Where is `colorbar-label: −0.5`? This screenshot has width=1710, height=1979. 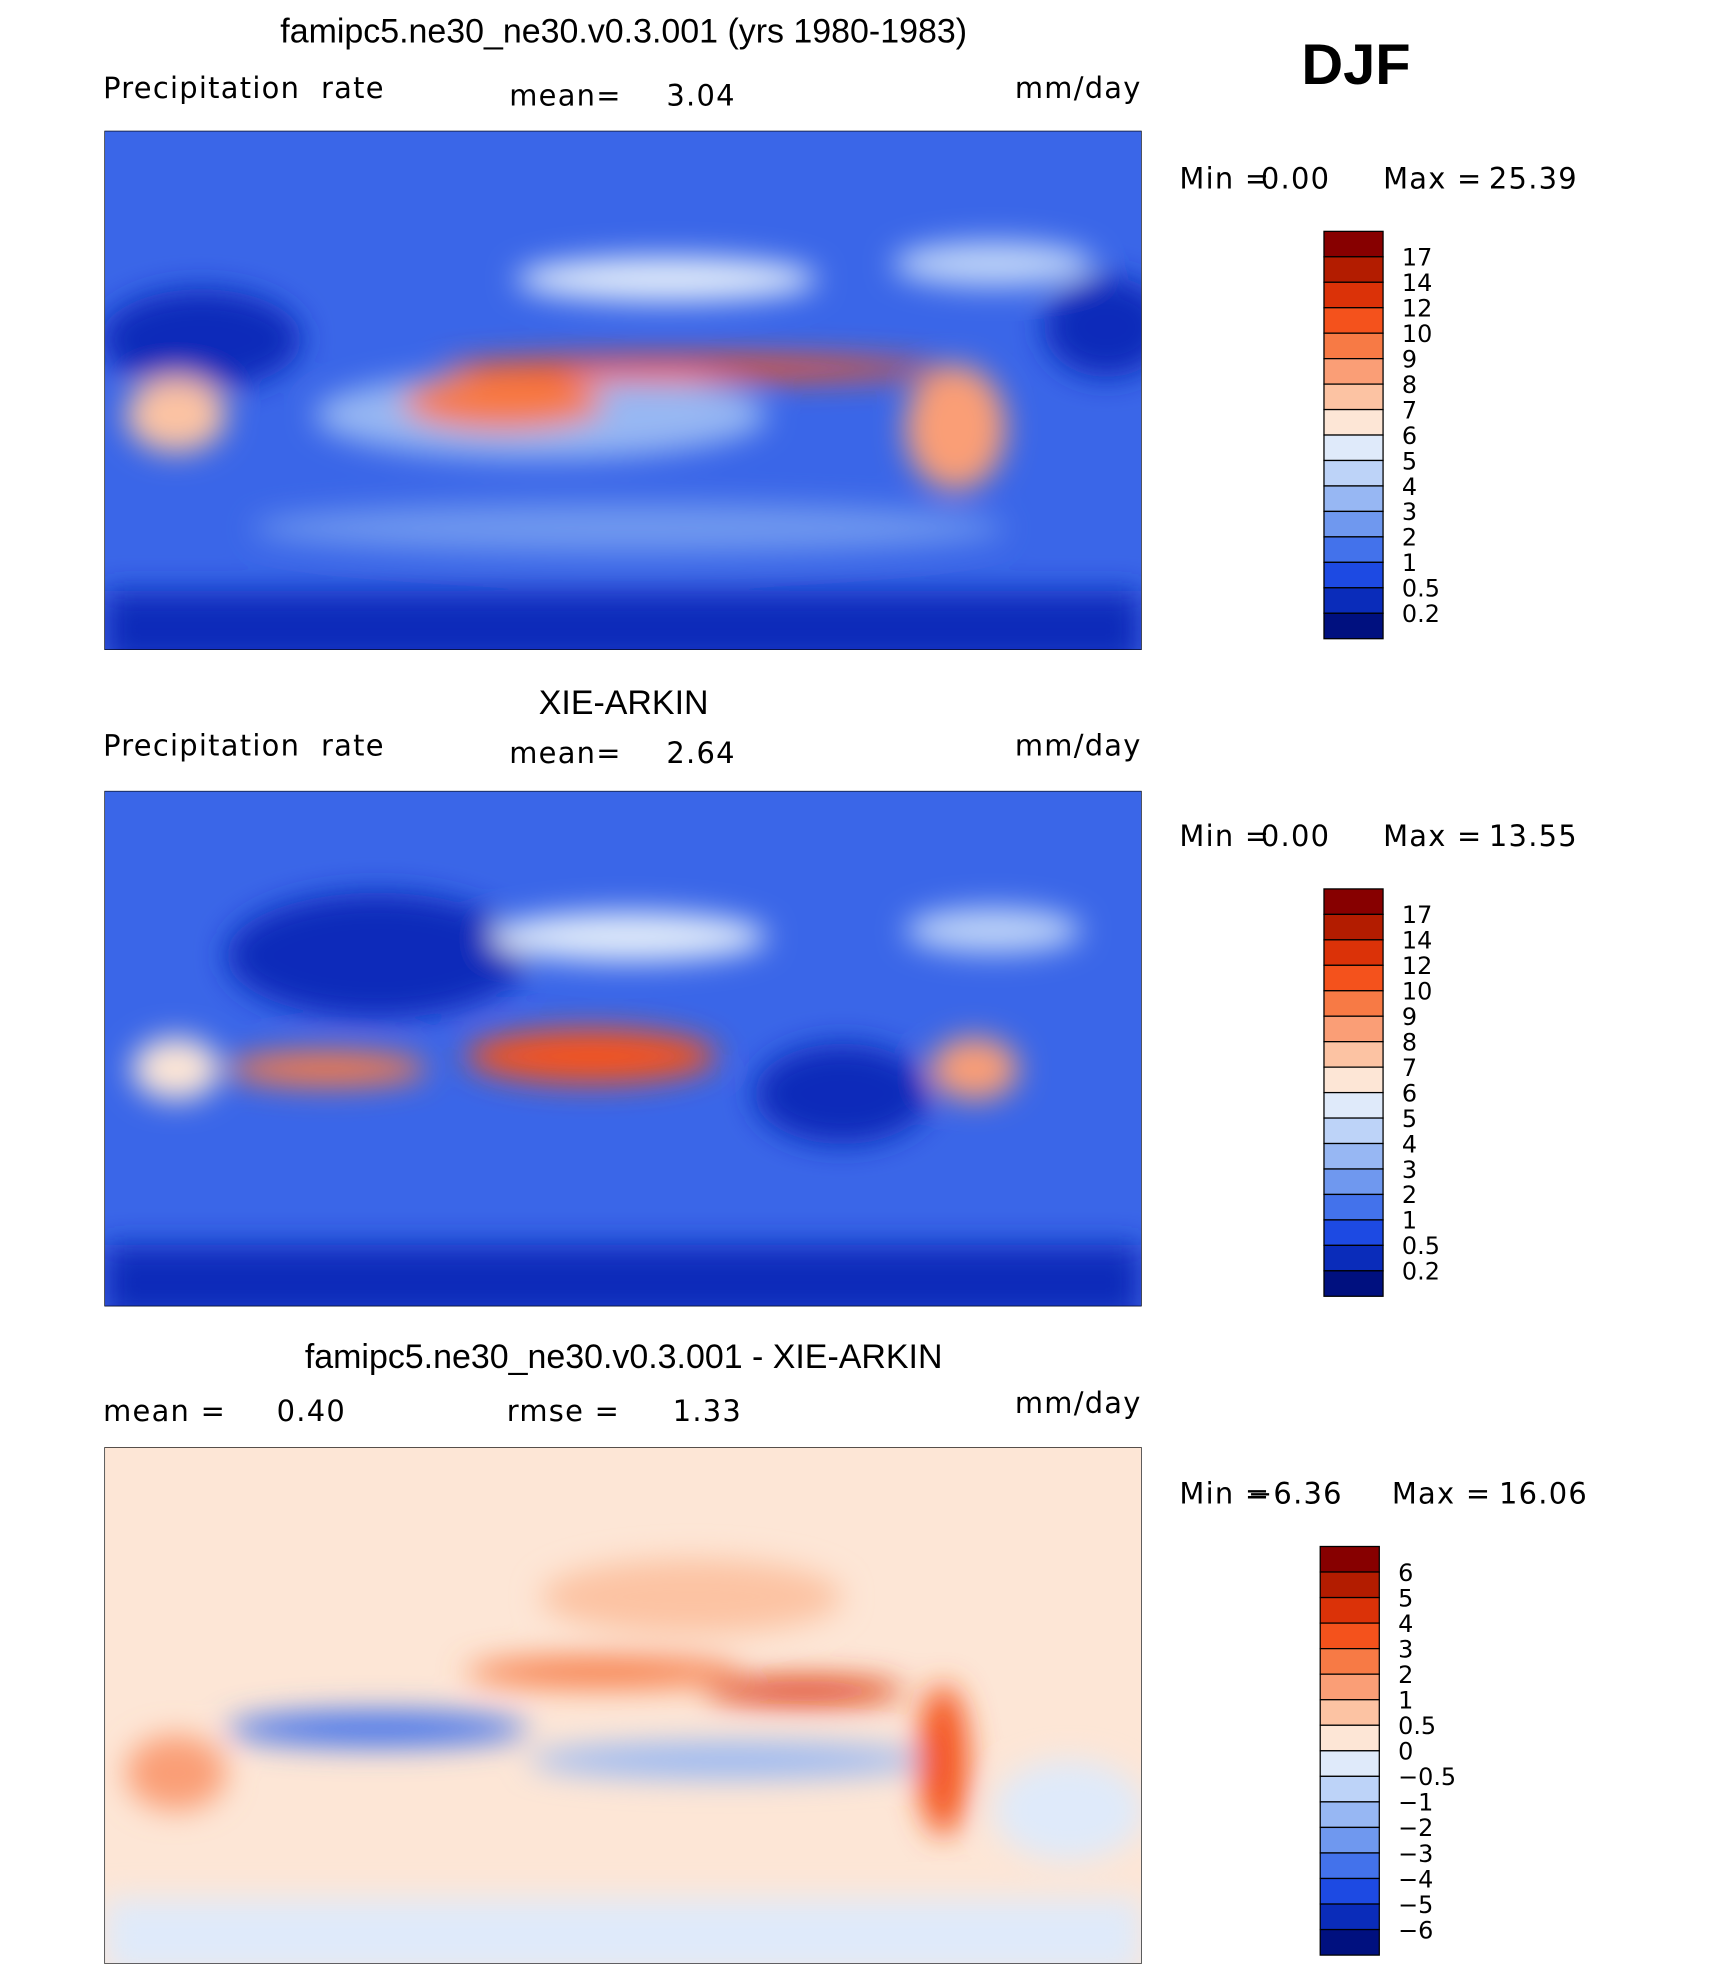 colorbar-label: −0.5 is located at coordinates (1427, 1777).